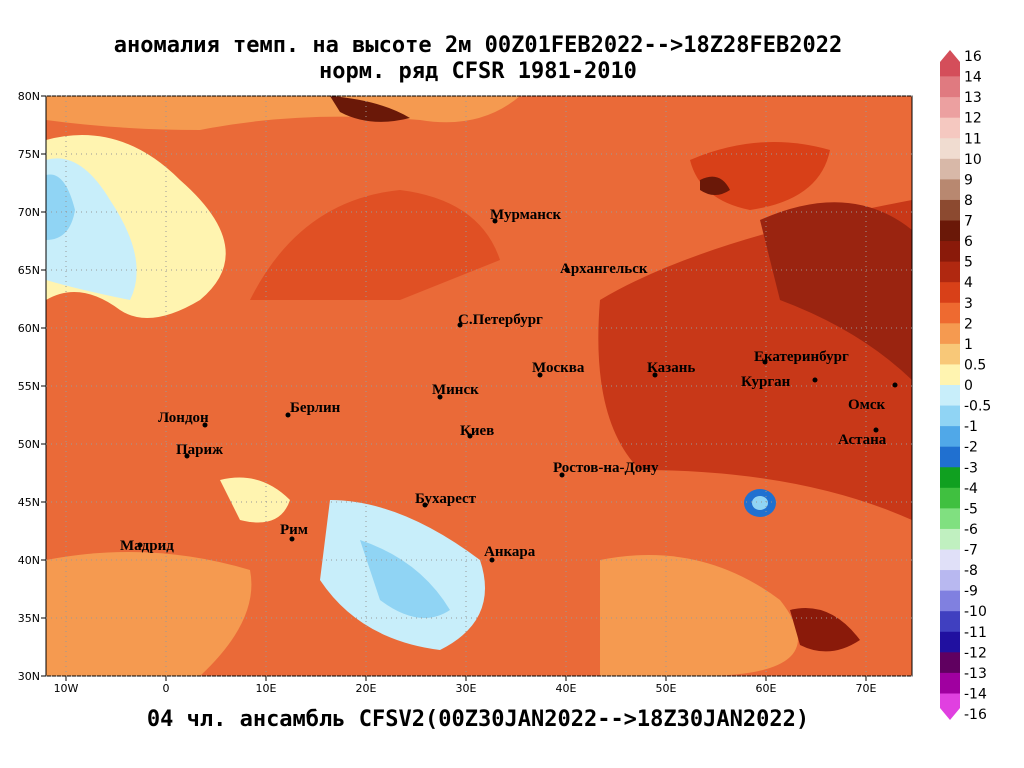 This screenshot has width=1024, height=768. What do you see at coordinates (971, 509) in the screenshot?
I see `colorbar-label: -5` at bounding box center [971, 509].